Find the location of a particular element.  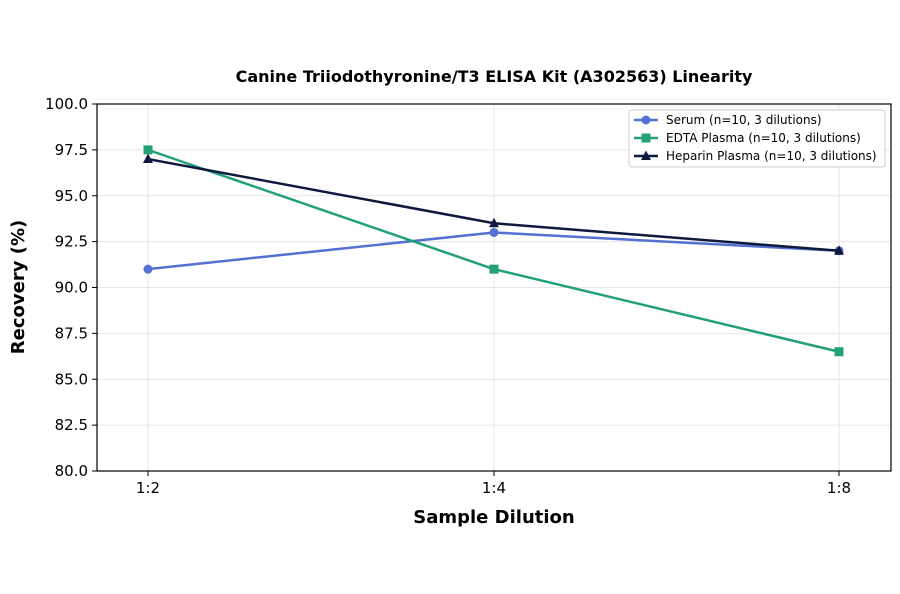

y-axis-label: Recovery (%) is located at coordinates (18, 287).